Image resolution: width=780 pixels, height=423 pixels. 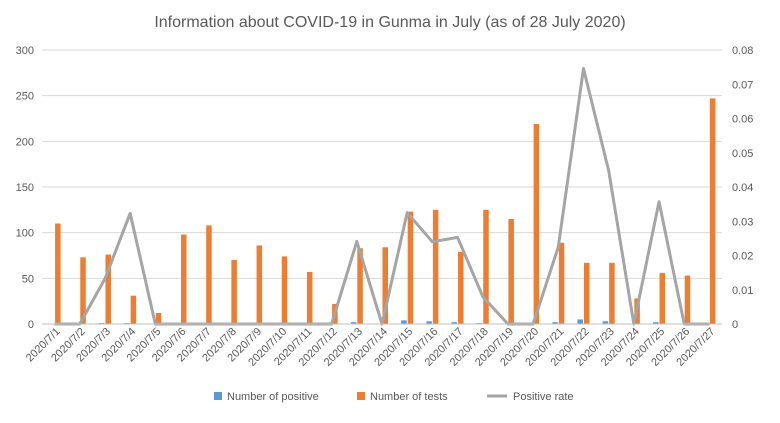 What do you see at coordinates (28, 279) in the screenshot?
I see `y-left-tick-label: 50` at bounding box center [28, 279].